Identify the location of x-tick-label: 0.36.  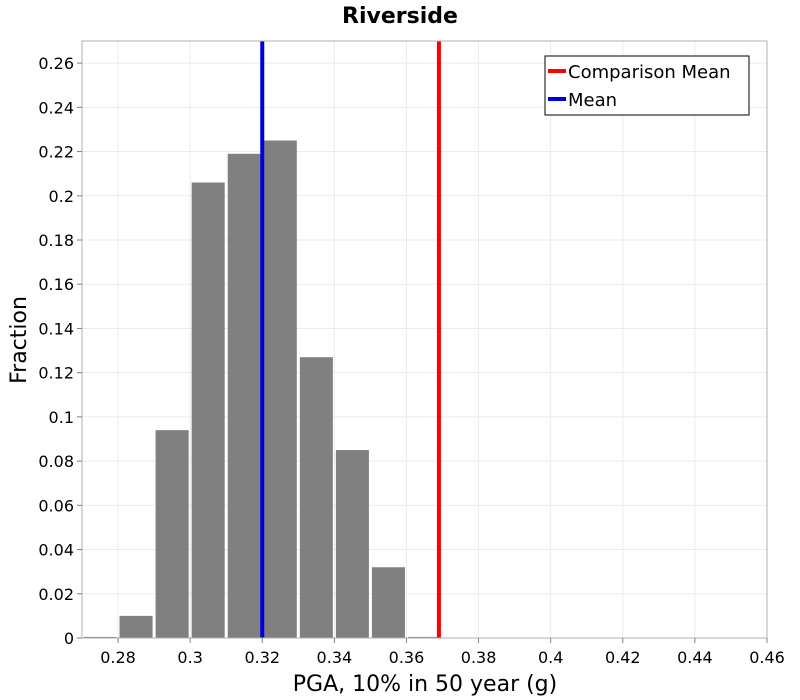
(407, 657).